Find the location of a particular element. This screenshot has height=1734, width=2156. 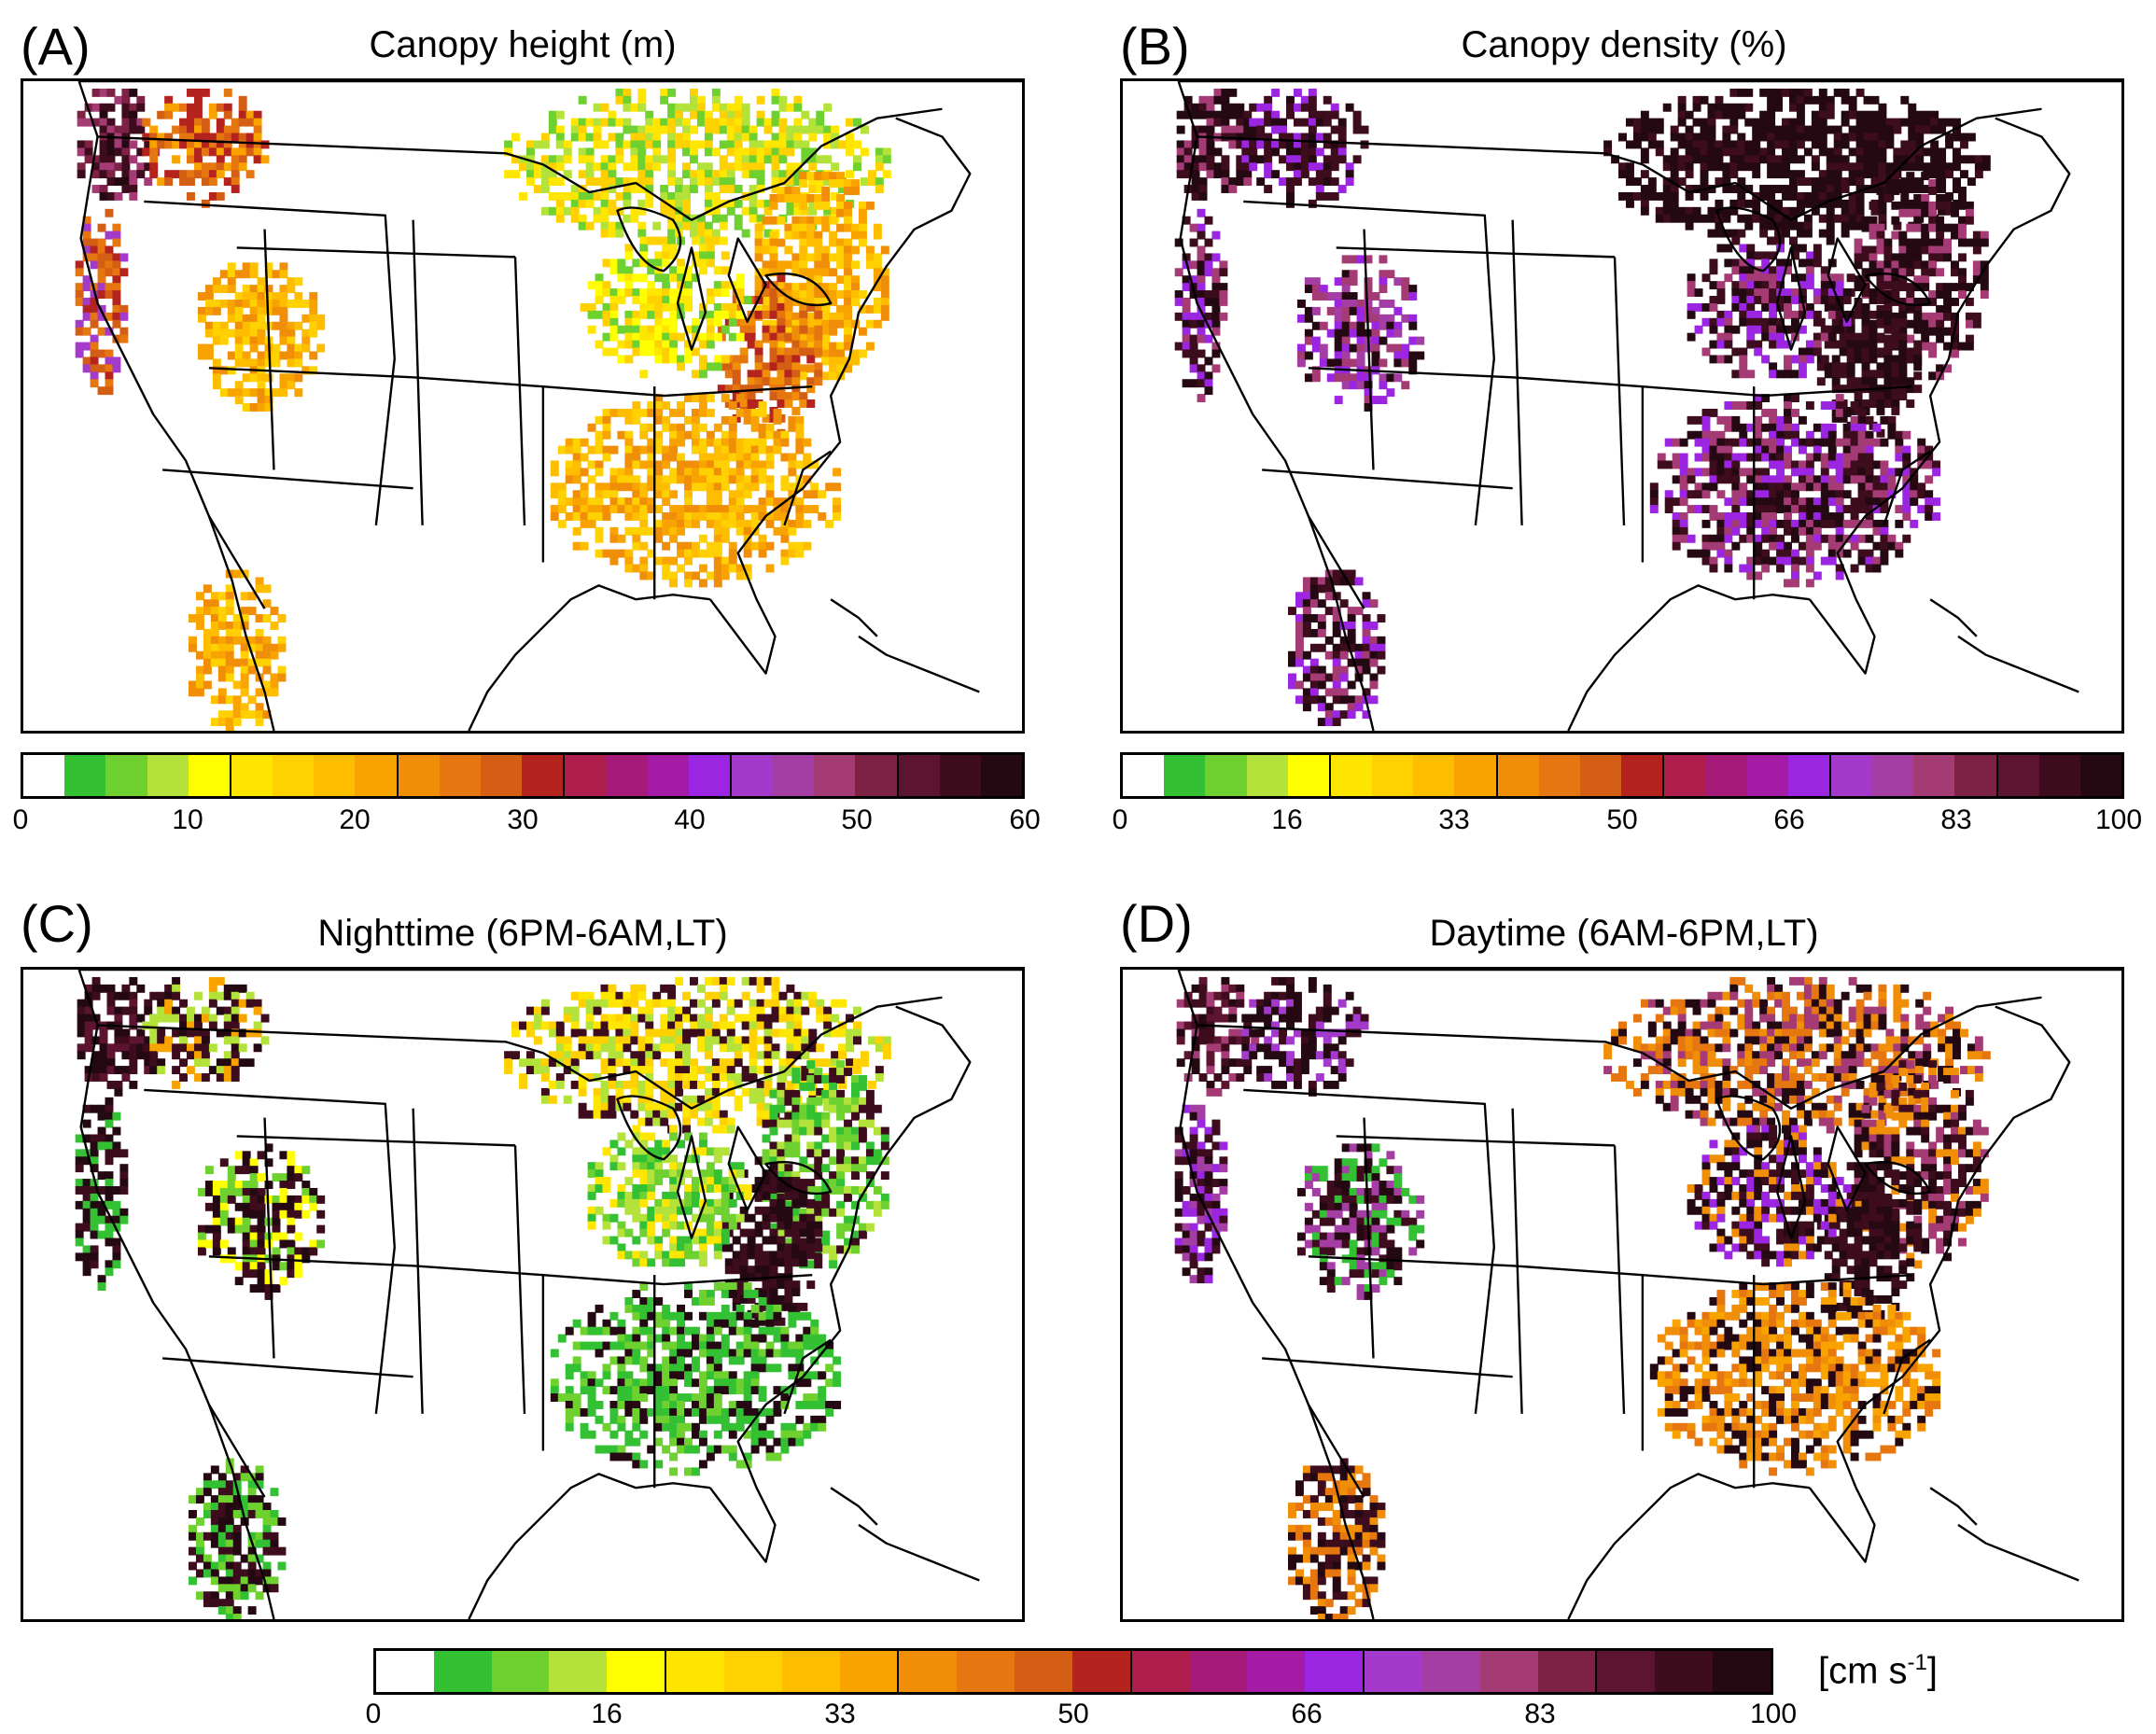

panel-b-tick-0: 0 is located at coordinates (1120, 819).